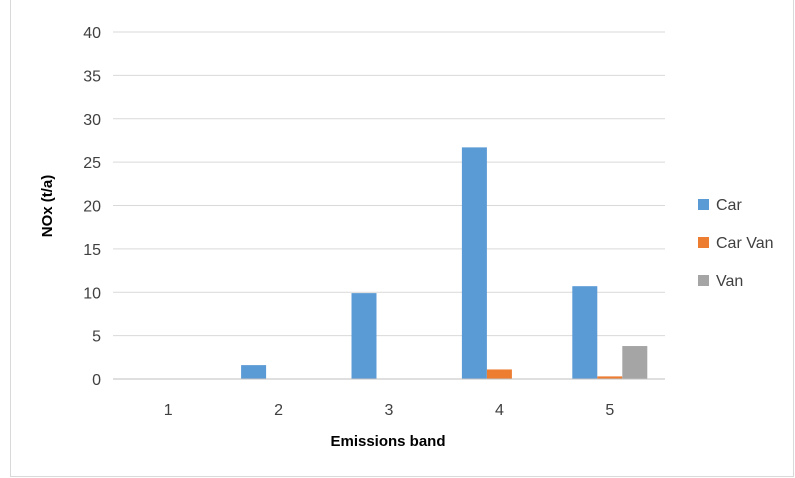  I want to click on y-tick-label: 25, so click(92, 163).